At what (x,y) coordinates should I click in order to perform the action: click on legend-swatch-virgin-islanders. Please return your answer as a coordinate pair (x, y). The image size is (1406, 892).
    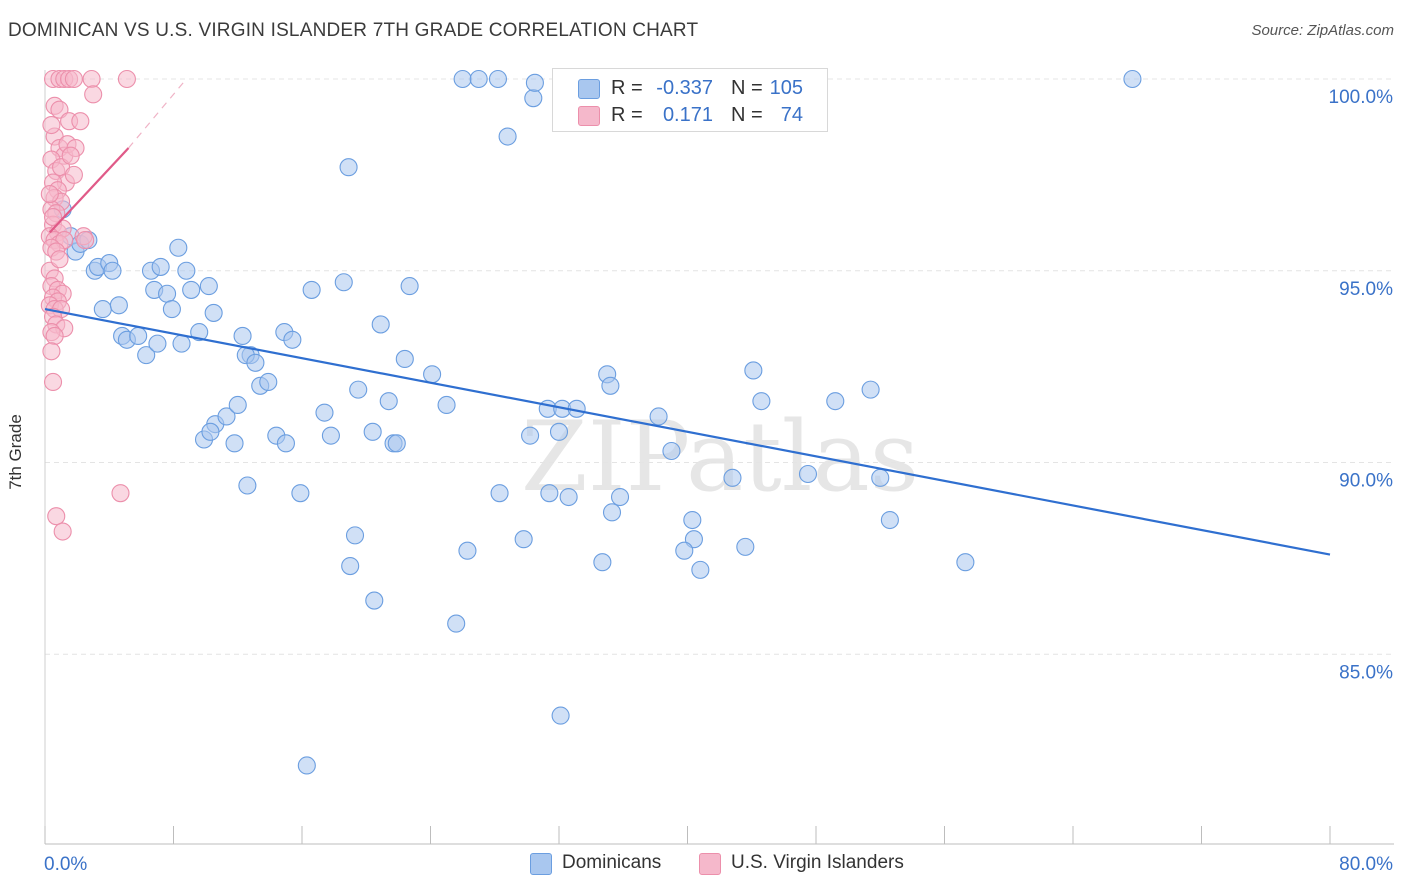
    Looking at the image, I should click on (589, 116).